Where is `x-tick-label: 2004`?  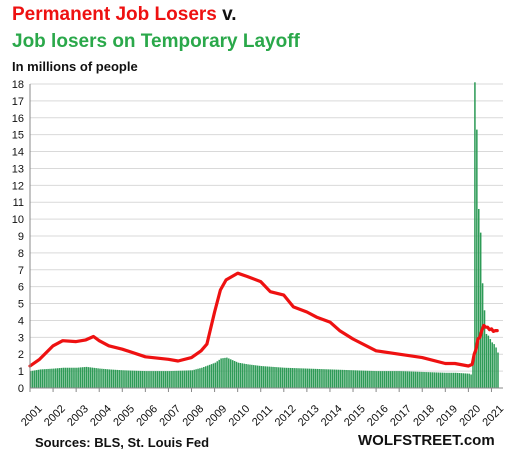
x-tick-label: 2004 is located at coordinates (101, 416).